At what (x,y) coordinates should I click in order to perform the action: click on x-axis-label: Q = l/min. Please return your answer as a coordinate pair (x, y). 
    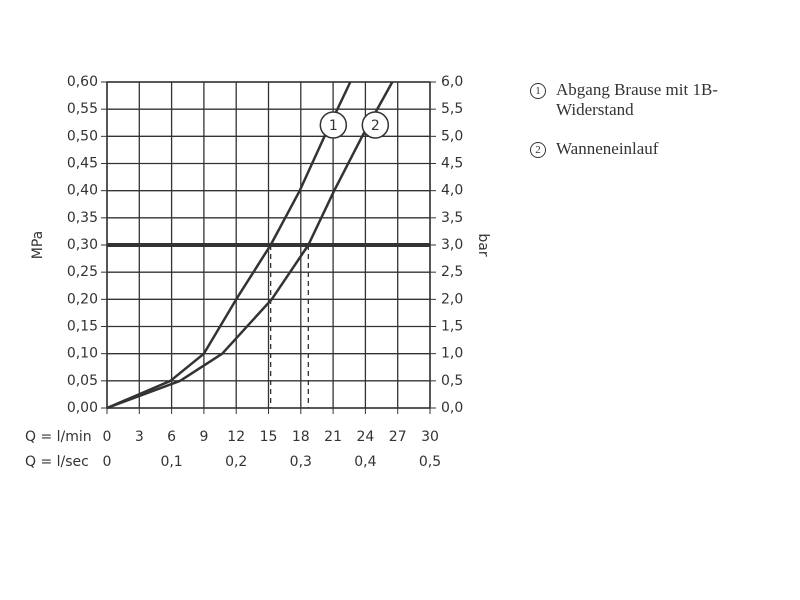
    Looking at the image, I should click on (58, 437).